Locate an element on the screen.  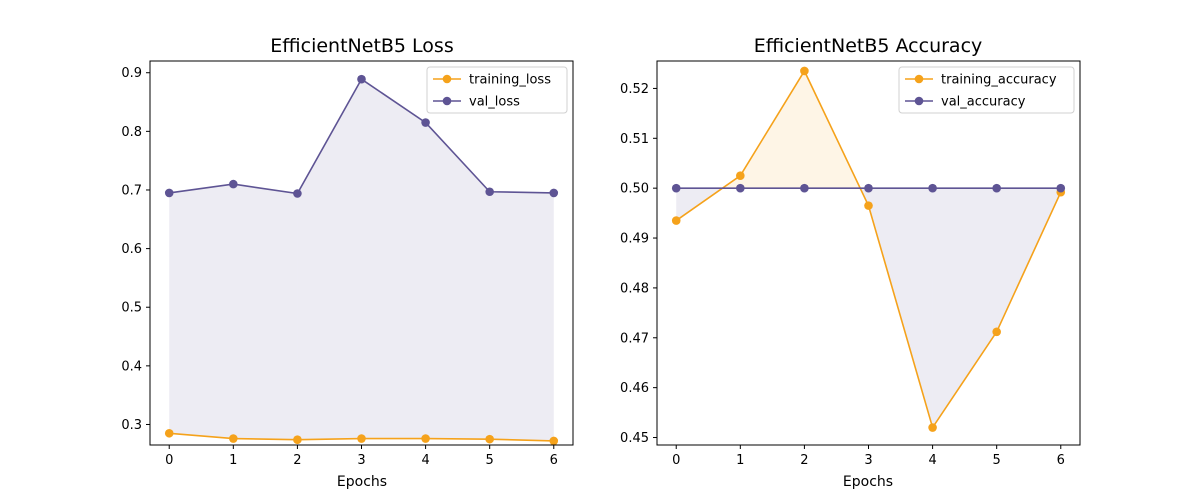
legend: training_loss val_loss is located at coordinates (497, 90).